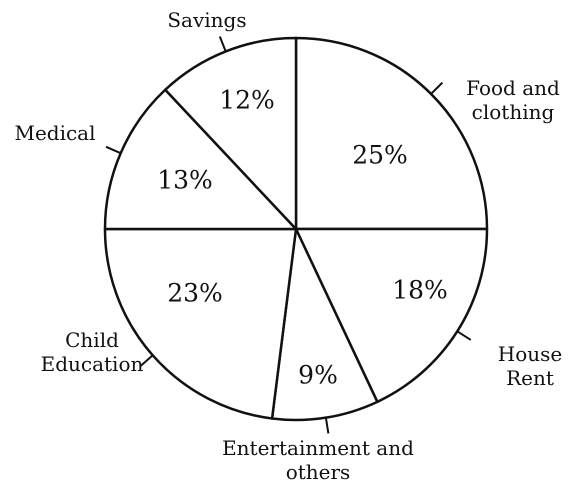 The height and width of the screenshot is (490, 577). What do you see at coordinates (185, 180) in the screenshot?
I see `value-label: 13%` at bounding box center [185, 180].